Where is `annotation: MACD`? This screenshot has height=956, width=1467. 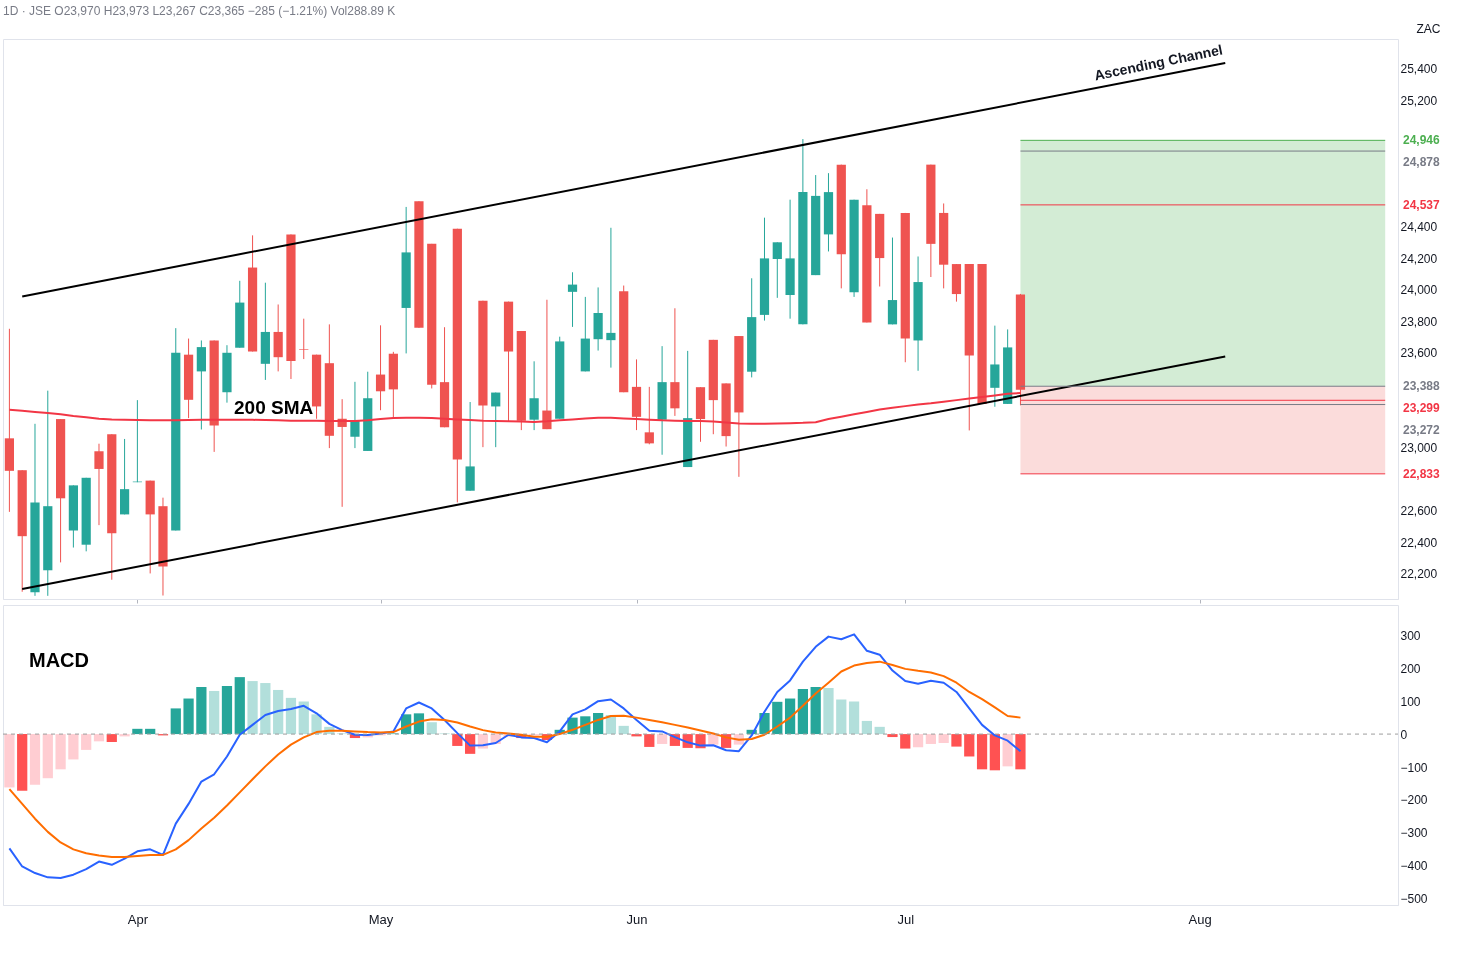
annotation: MACD is located at coordinates (59, 660).